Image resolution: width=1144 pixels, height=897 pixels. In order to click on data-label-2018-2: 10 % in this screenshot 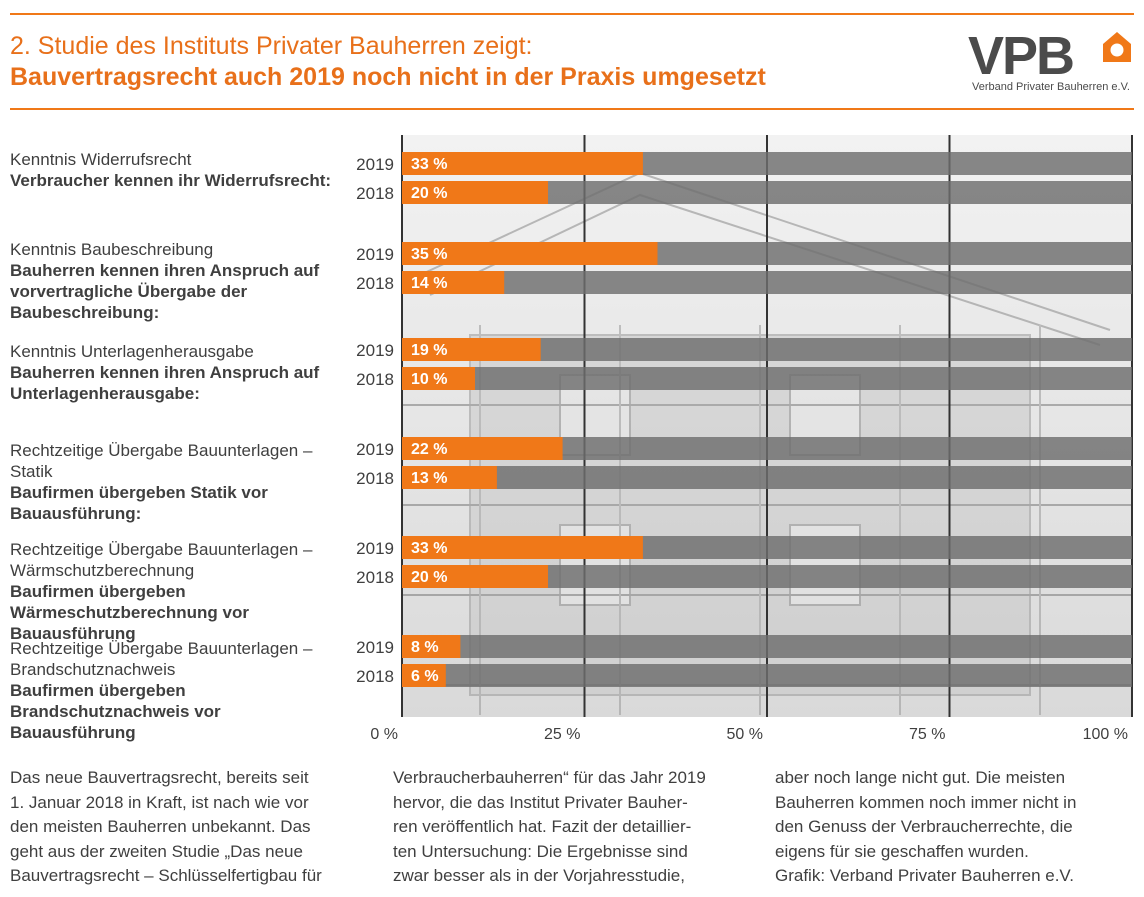, I will do `click(429, 379)`.